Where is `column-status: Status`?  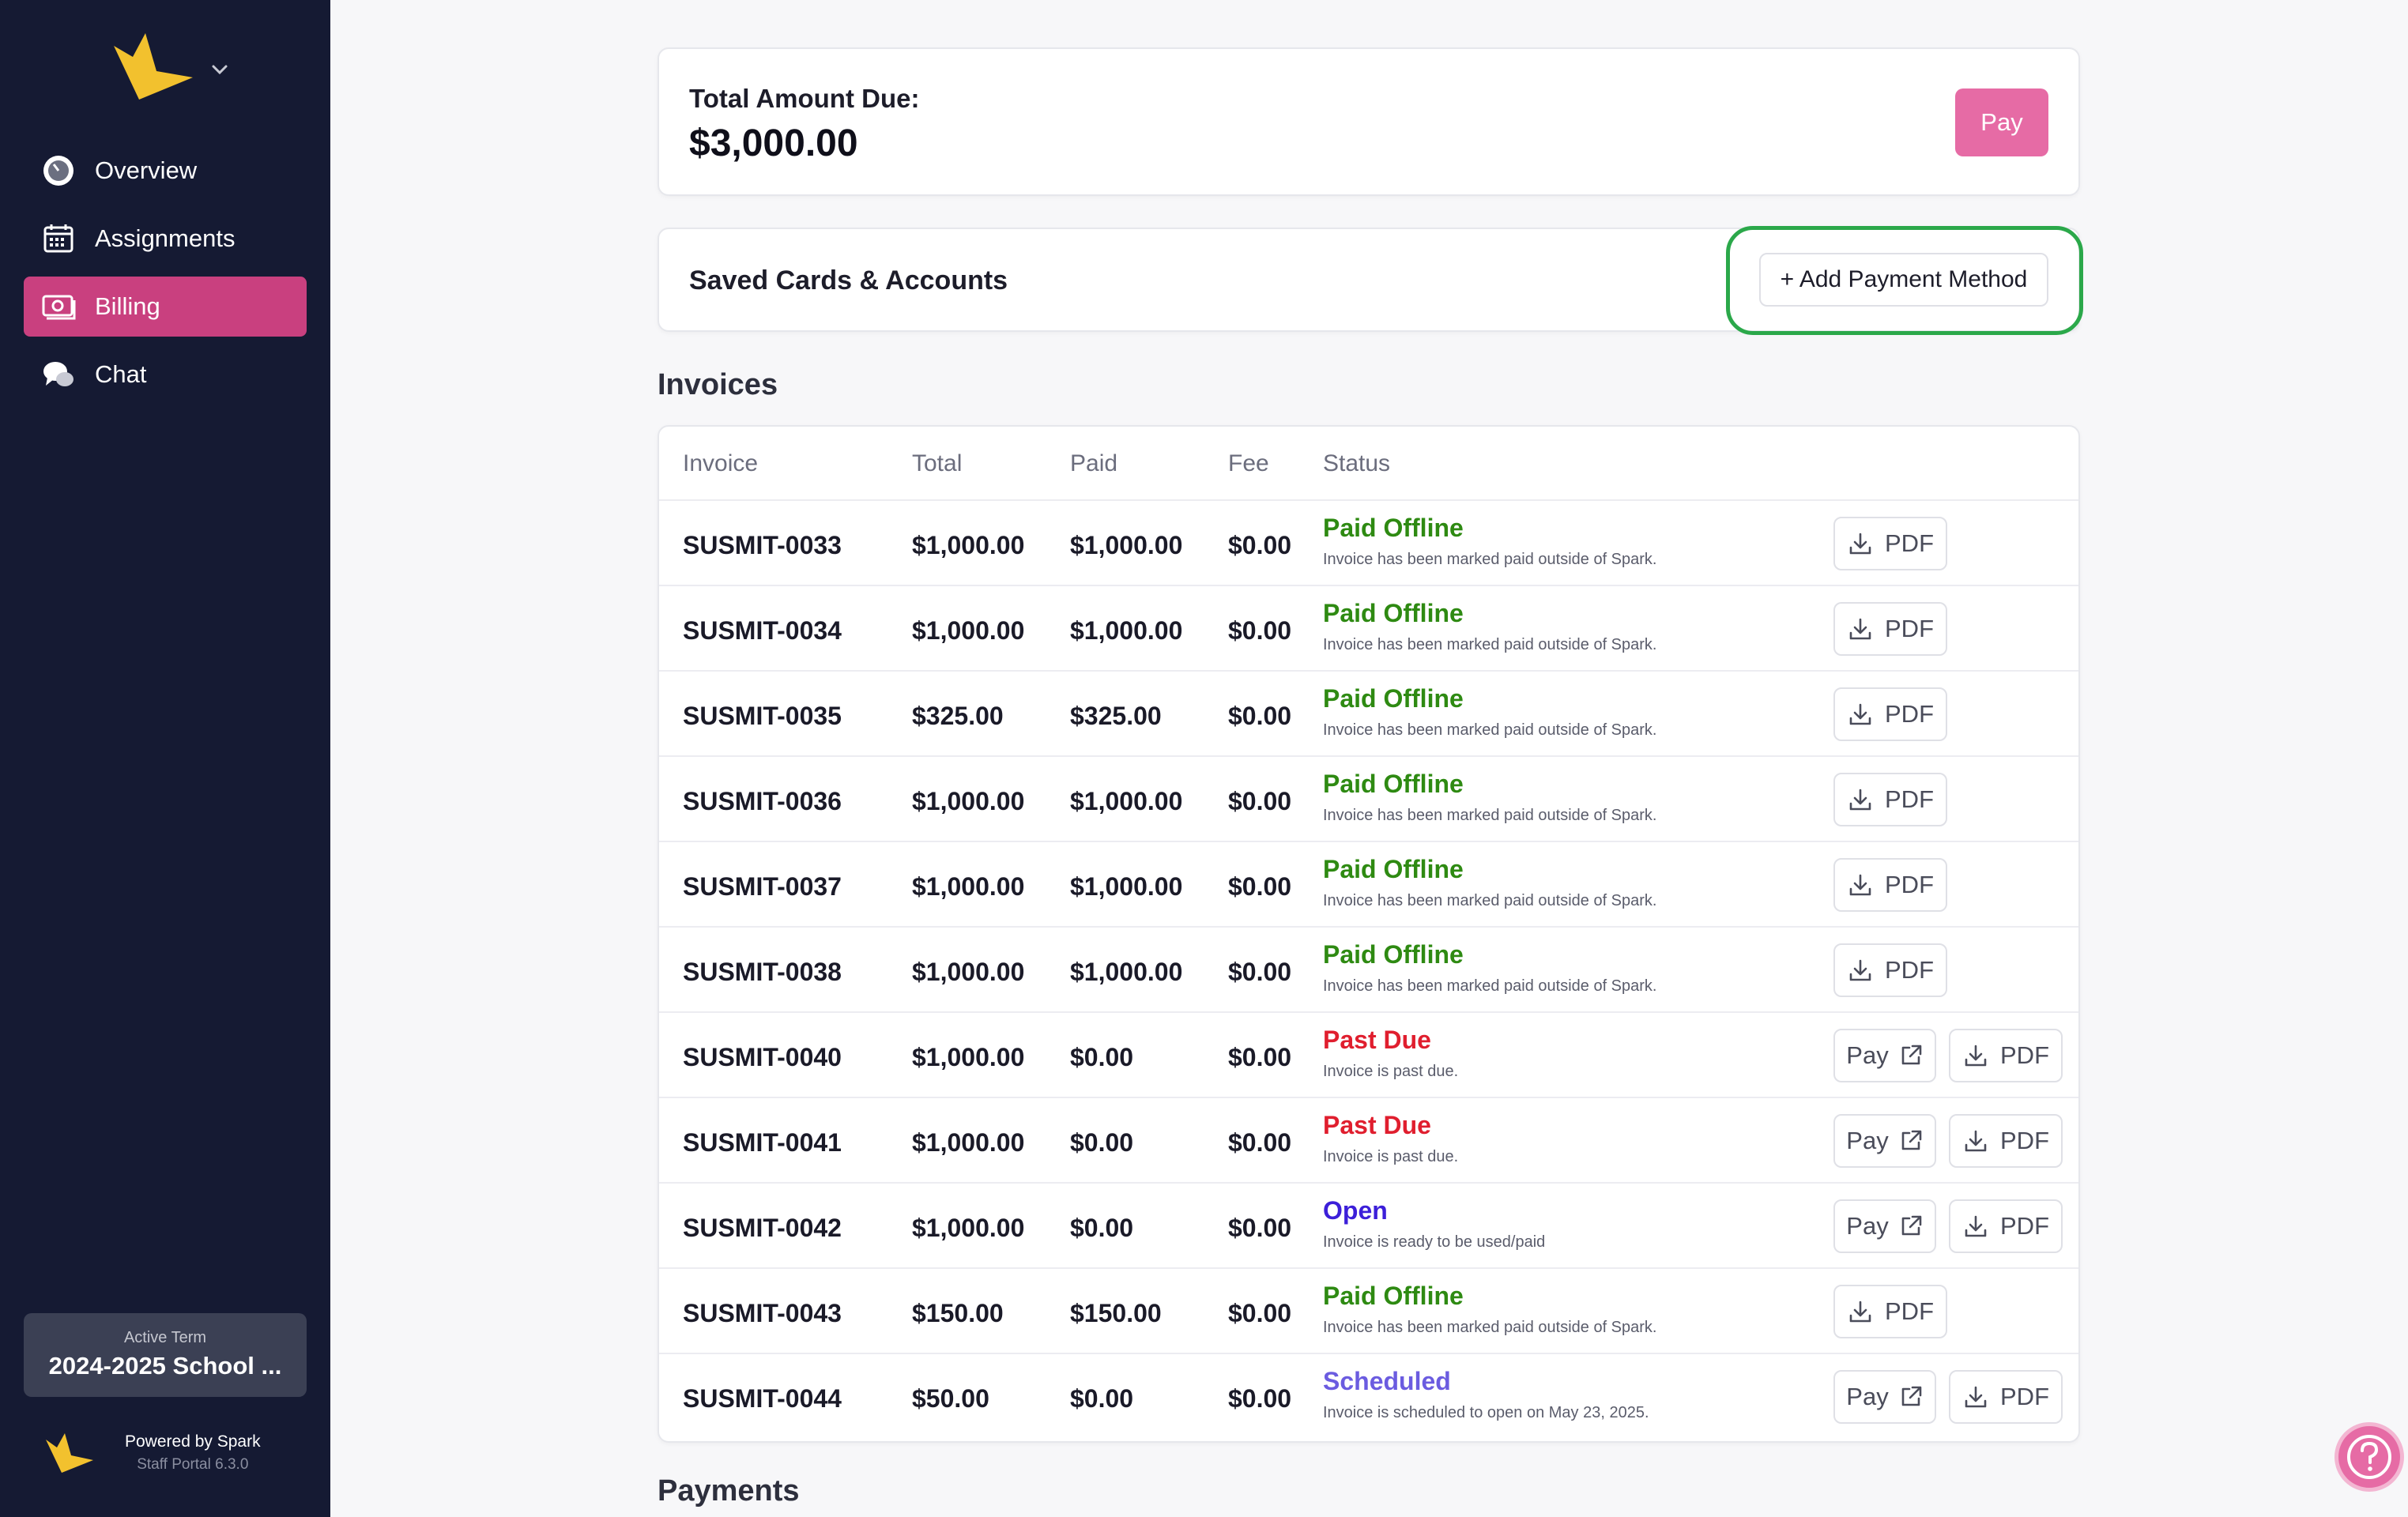
column-status: Status is located at coordinates (1357, 463).